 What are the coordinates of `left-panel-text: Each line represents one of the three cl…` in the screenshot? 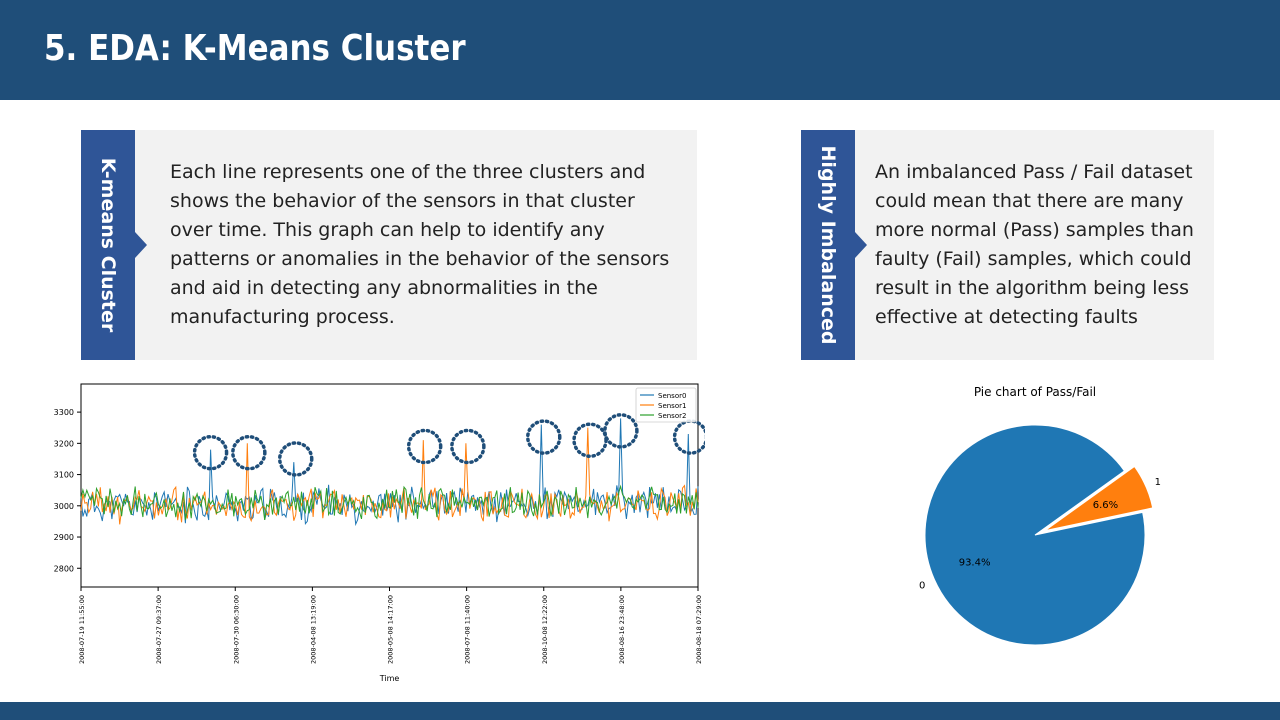 It's located at (420, 244).